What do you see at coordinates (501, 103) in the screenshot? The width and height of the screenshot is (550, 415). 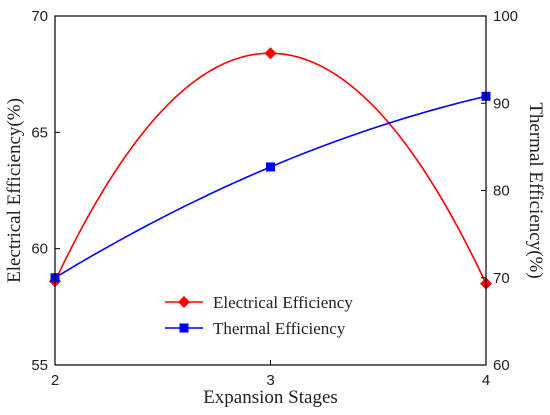 I see `right-y-tick-label: 90` at bounding box center [501, 103].